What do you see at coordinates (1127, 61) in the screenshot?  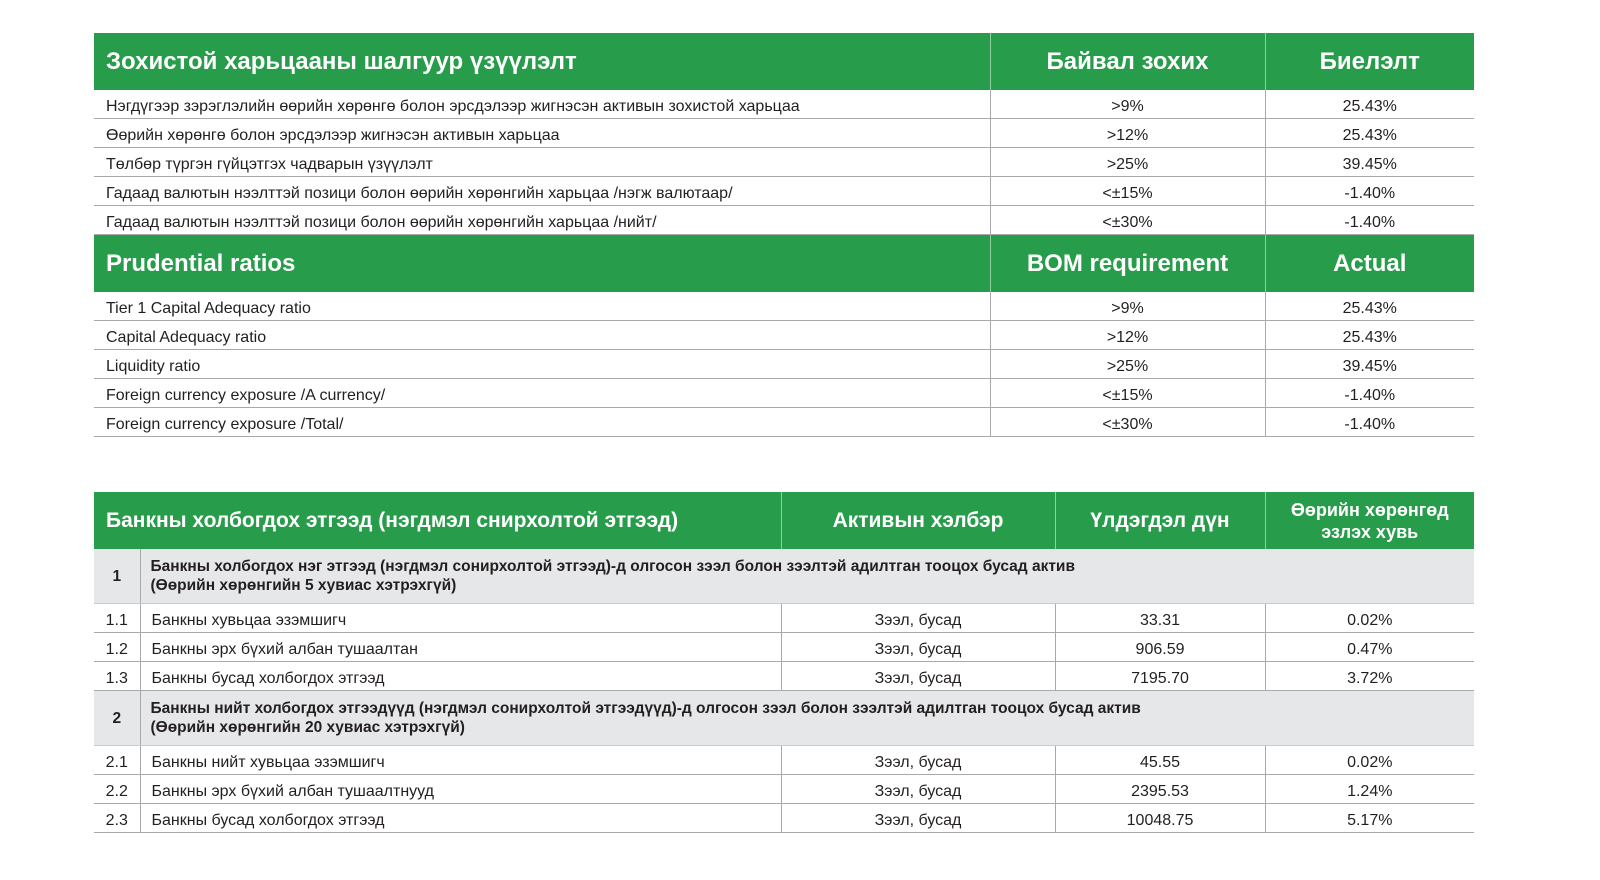 I see `header-cell: Байвал зохих` at bounding box center [1127, 61].